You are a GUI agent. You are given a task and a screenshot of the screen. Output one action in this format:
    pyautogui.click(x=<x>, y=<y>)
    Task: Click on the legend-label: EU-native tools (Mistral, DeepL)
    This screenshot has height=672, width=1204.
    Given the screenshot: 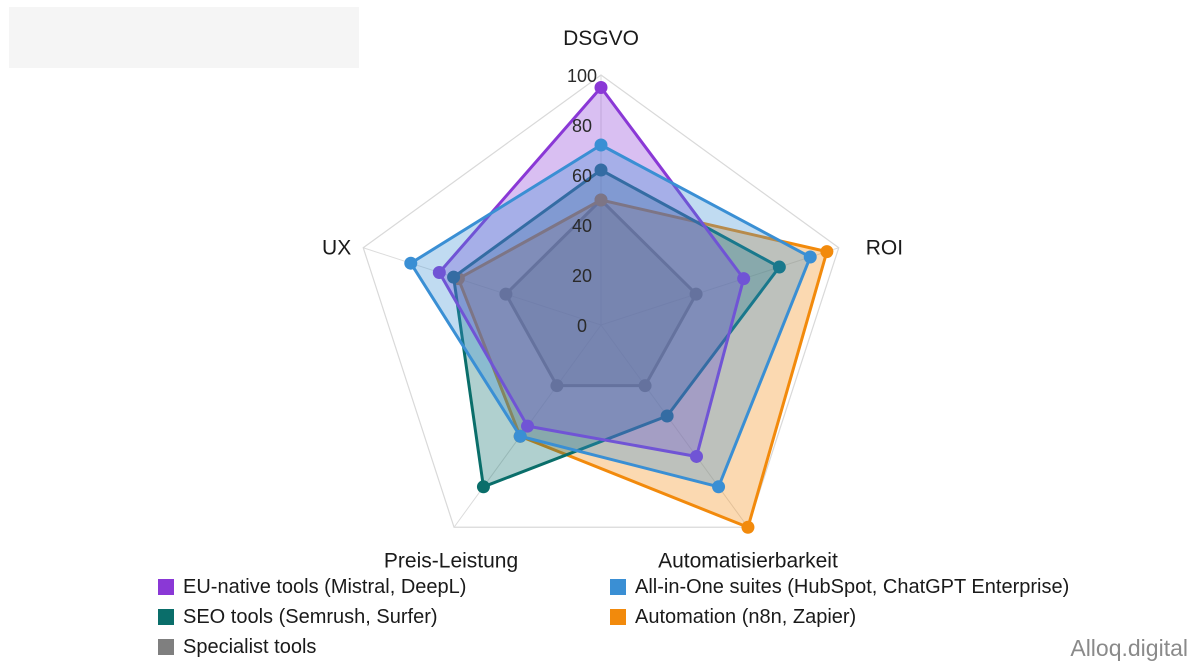 What is the action you would take?
    pyautogui.click(x=325, y=586)
    